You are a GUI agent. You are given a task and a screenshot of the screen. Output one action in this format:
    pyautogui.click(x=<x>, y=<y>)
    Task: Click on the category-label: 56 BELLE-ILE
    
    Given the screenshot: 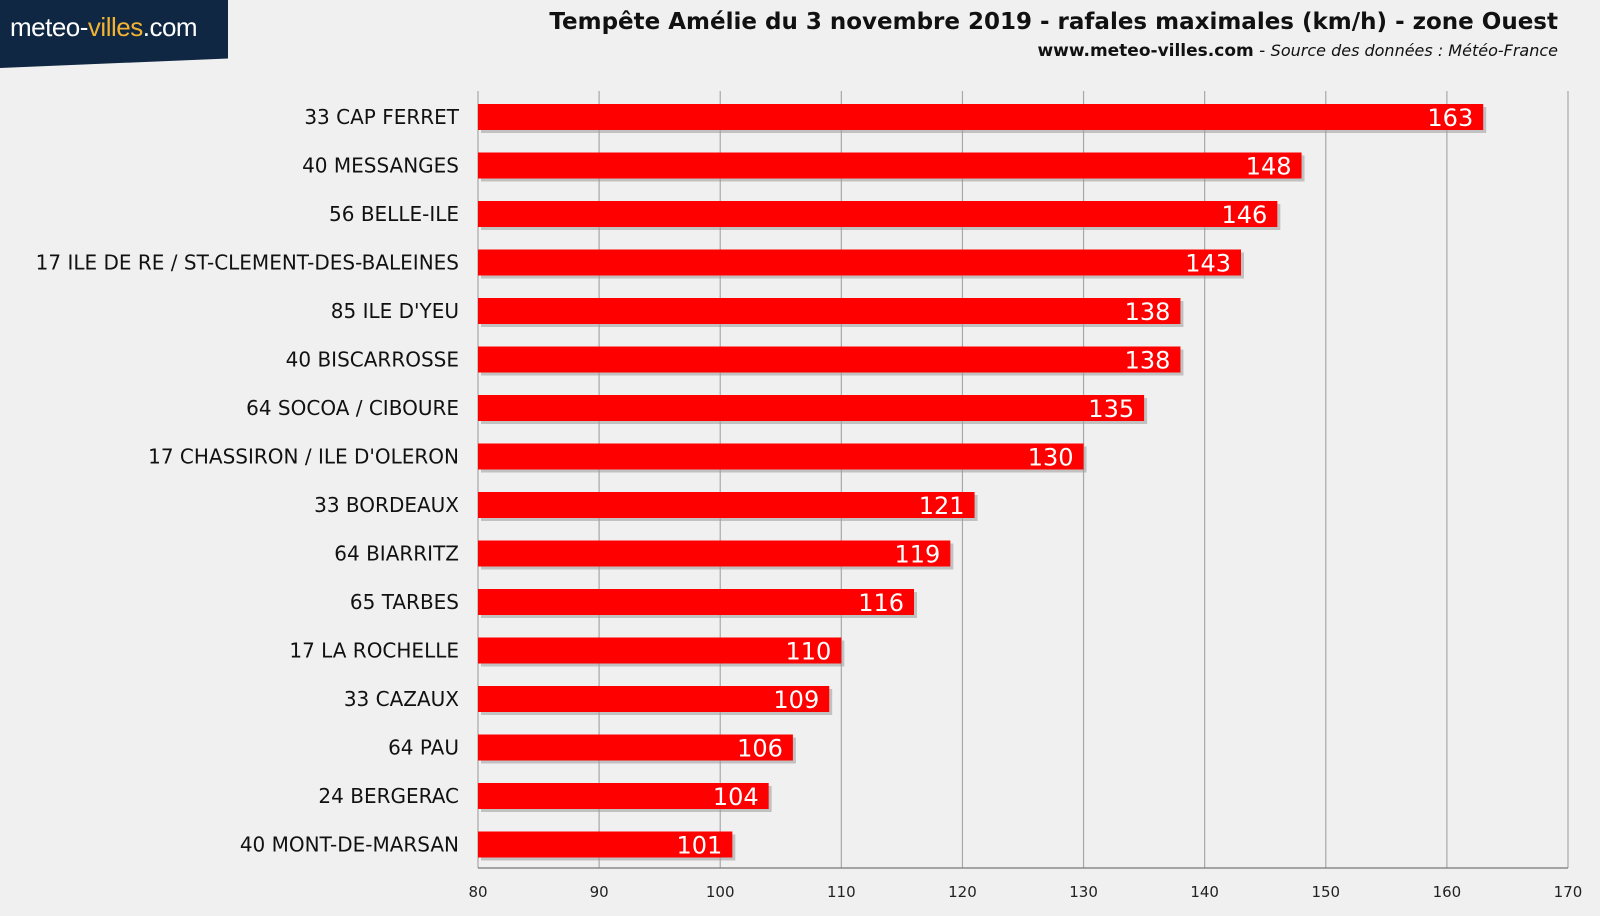 What is the action you would take?
    pyautogui.click(x=394, y=214)
    